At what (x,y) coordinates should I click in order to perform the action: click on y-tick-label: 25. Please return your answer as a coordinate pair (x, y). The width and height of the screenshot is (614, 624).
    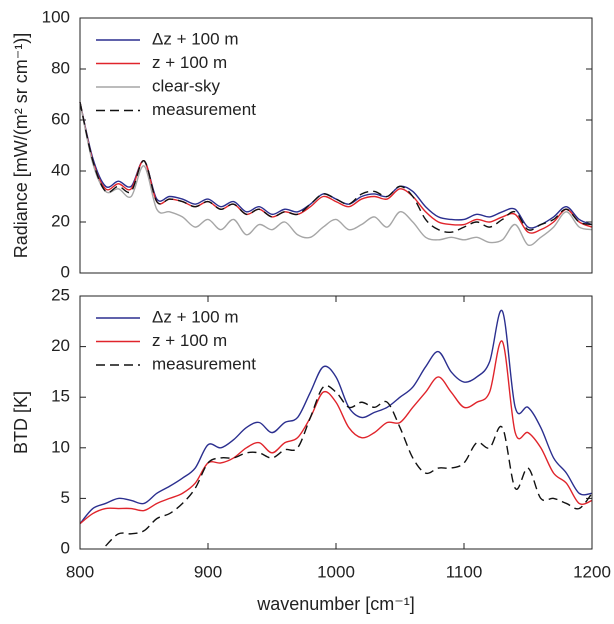
    Looking at the image, I should click on (60, 294).